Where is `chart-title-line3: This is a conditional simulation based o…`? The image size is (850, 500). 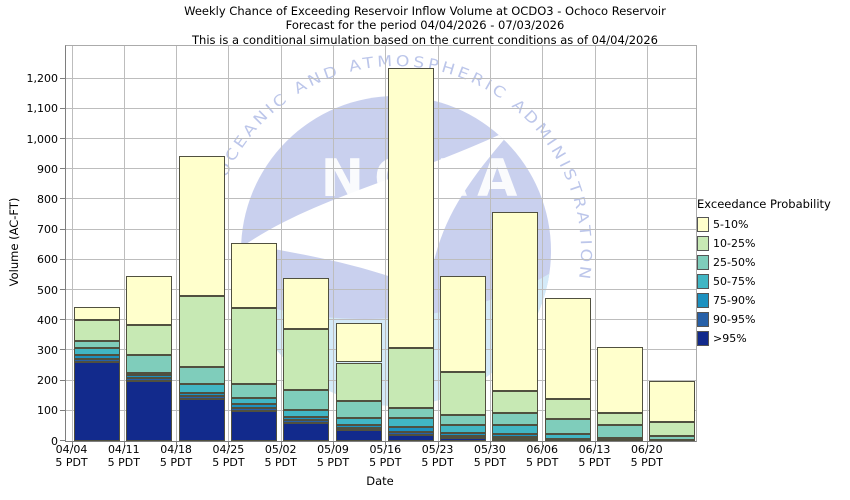 chart-title-line3: This is a conditional simulation based o… is located at coordinates (425, 39).